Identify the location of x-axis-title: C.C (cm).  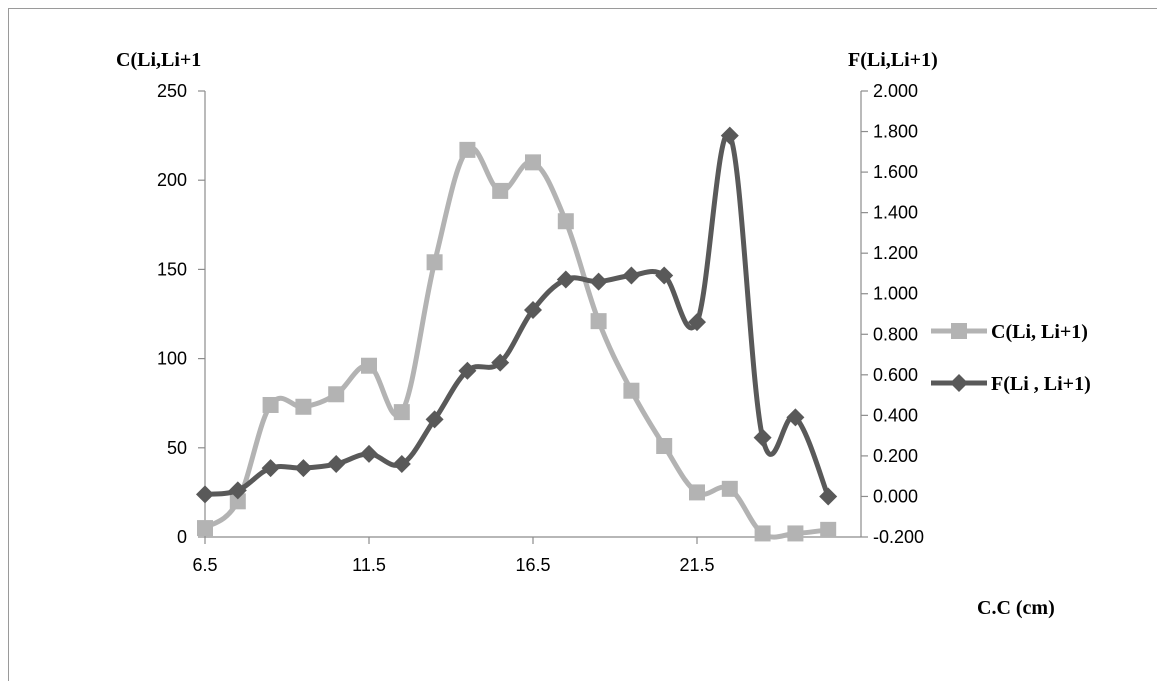
(1016, 608).